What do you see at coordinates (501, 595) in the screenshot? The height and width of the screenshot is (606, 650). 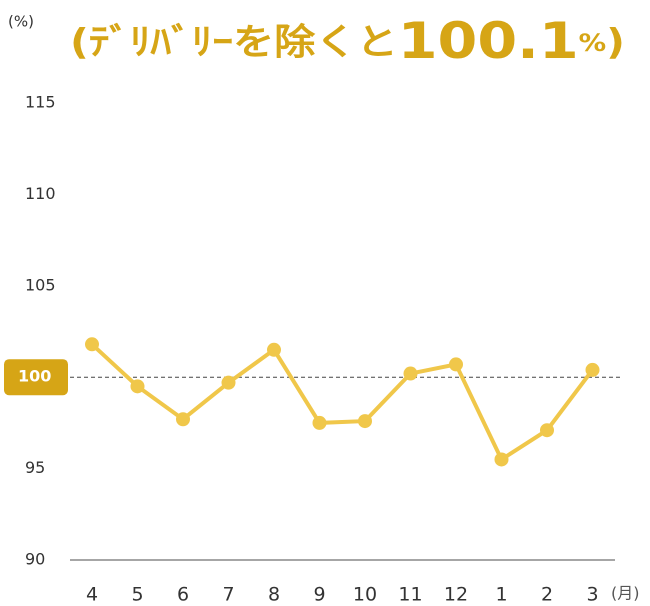 I see `x-tick-label: 1` at bounding box center [501, 595].